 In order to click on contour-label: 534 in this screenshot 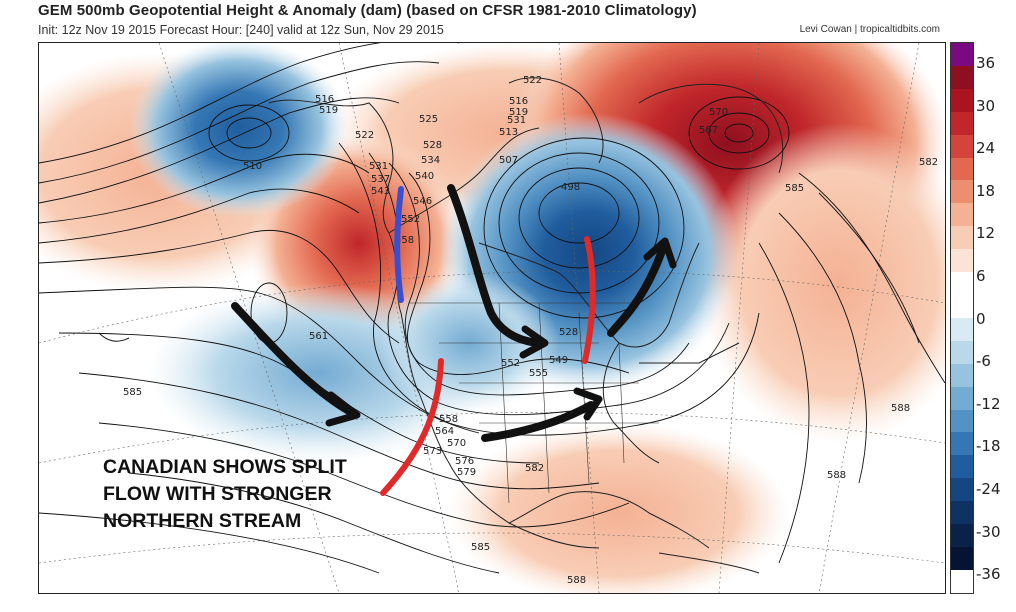, I will do `click(430, 160)`.